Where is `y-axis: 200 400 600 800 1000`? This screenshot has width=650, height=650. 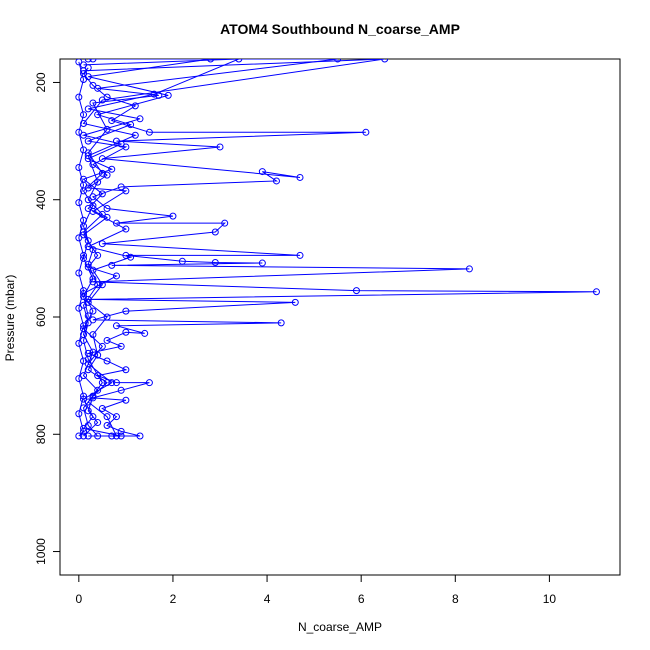 y-axis: 200 400 600 800 1000 is located at coordinates (47, 318).